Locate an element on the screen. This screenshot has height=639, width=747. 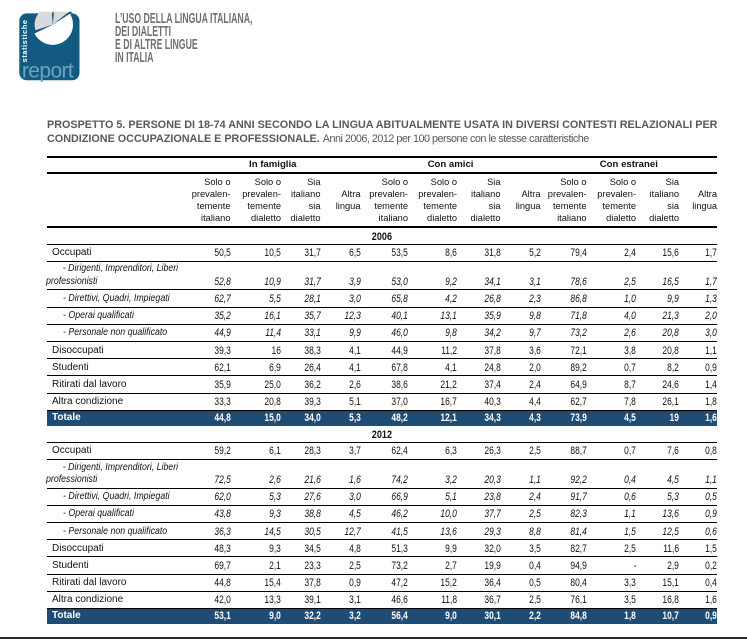
svg-text: statistiche is located at coordinates (24, 40).